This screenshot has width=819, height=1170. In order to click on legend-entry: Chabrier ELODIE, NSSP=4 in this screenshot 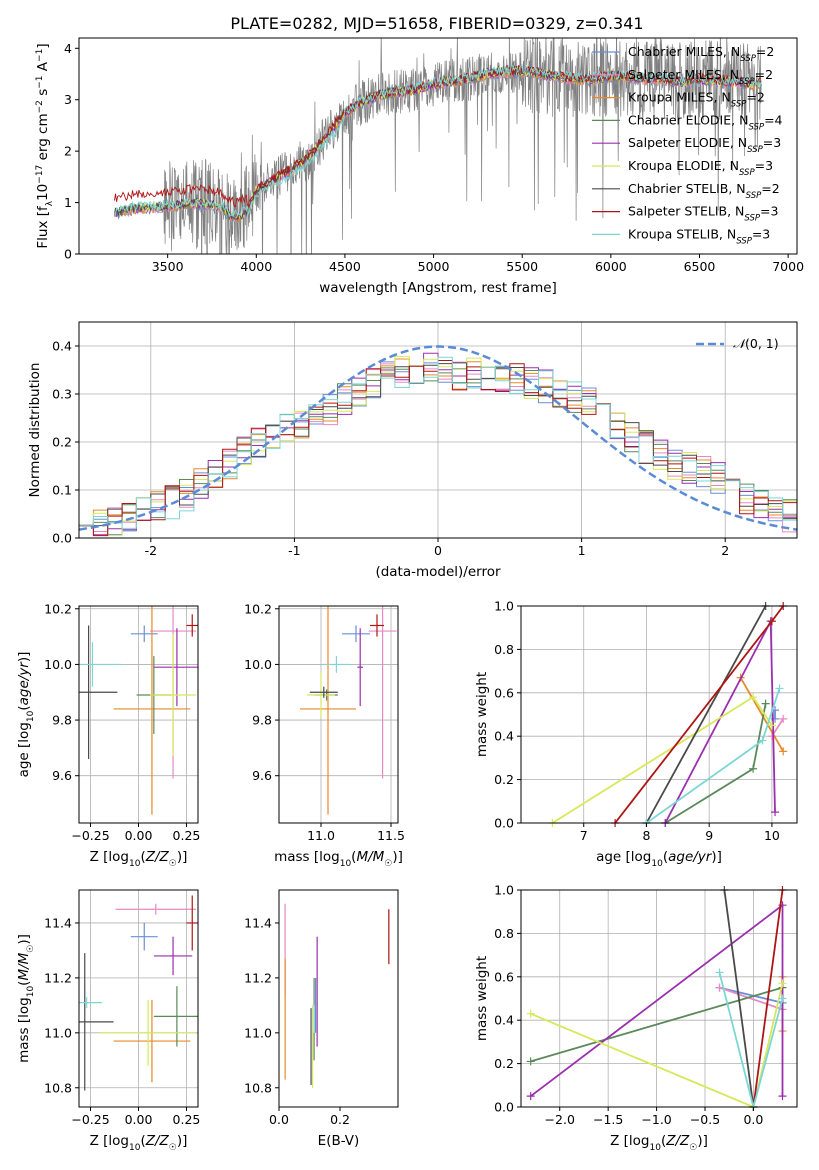, I will do `click(705, 122)`.